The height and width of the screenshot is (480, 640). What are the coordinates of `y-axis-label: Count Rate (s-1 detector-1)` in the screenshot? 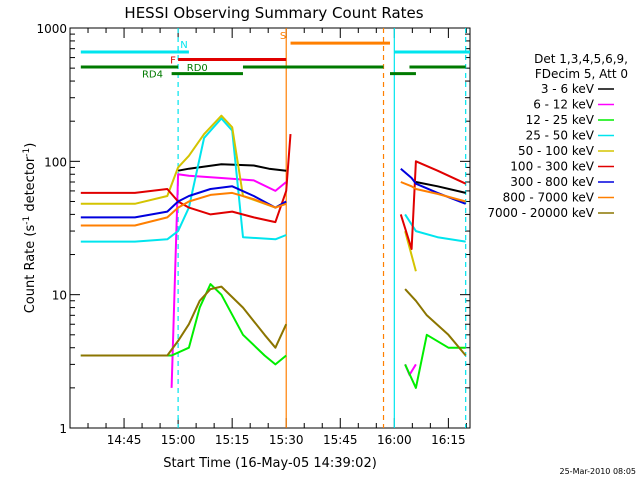 It's located at (30, 228).